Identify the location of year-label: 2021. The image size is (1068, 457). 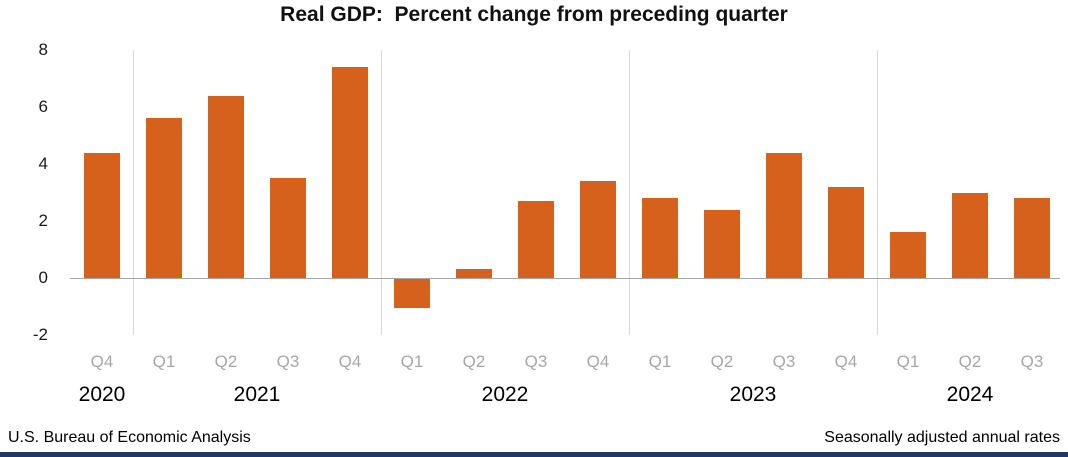
(257, 394).